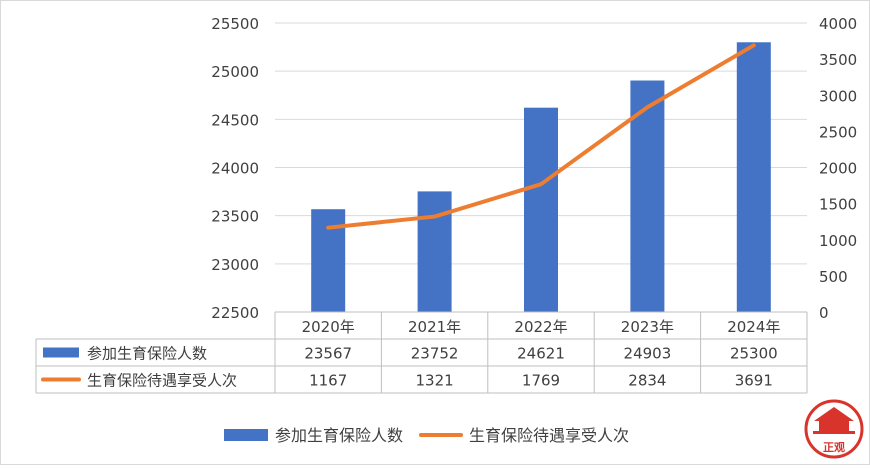  I want to click on right-tick-label: 3500, so click(838, 60).